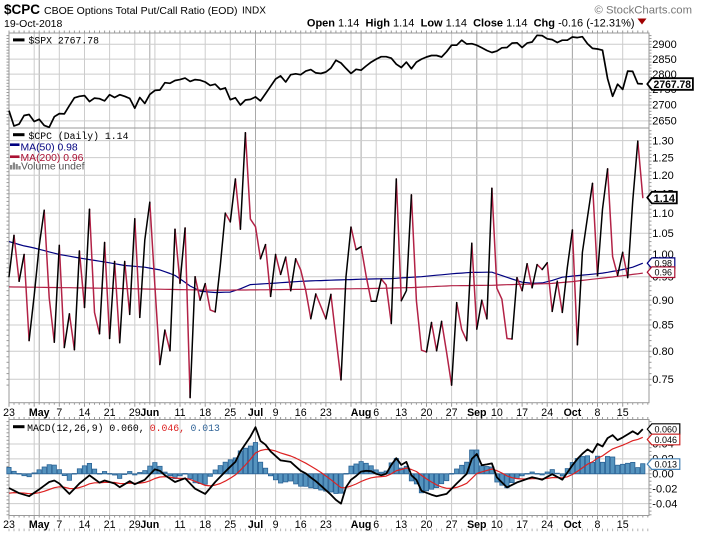 This screenshot has width=701, height=537. What do you see at coordinates (433, 24) in the screenshot?
I see `svg-text: Low` at bounding box center [433, 24].